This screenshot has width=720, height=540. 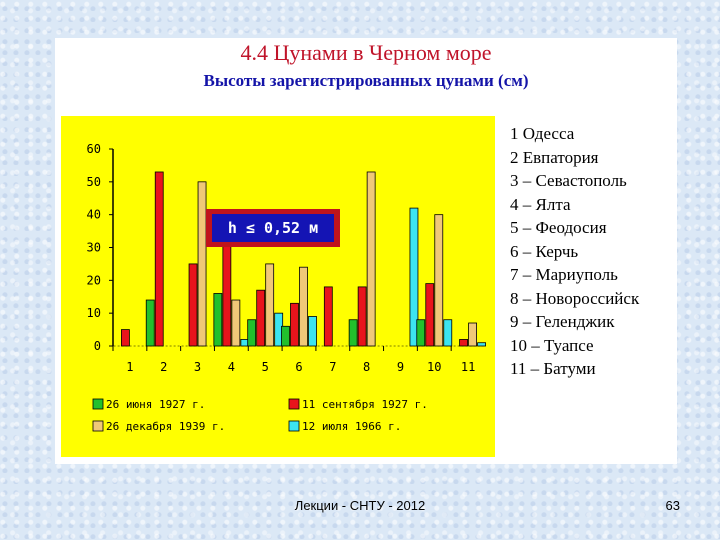 I want to click on x-tick-label: 10, so click(x=434, y=367).